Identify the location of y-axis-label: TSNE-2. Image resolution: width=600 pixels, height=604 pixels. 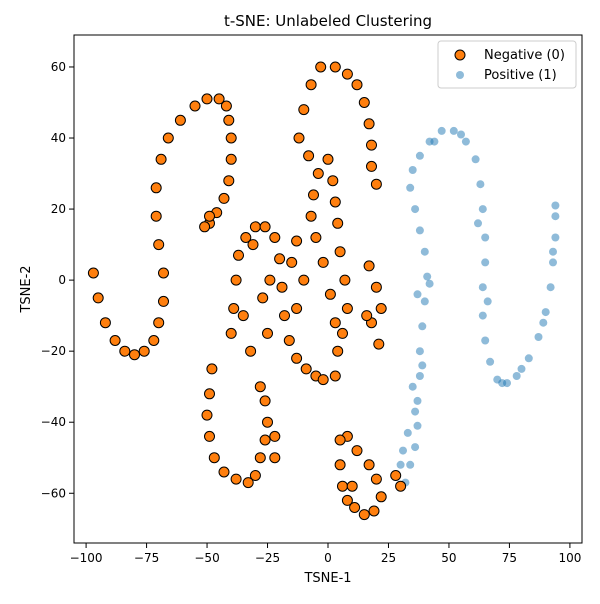
(26, 289).